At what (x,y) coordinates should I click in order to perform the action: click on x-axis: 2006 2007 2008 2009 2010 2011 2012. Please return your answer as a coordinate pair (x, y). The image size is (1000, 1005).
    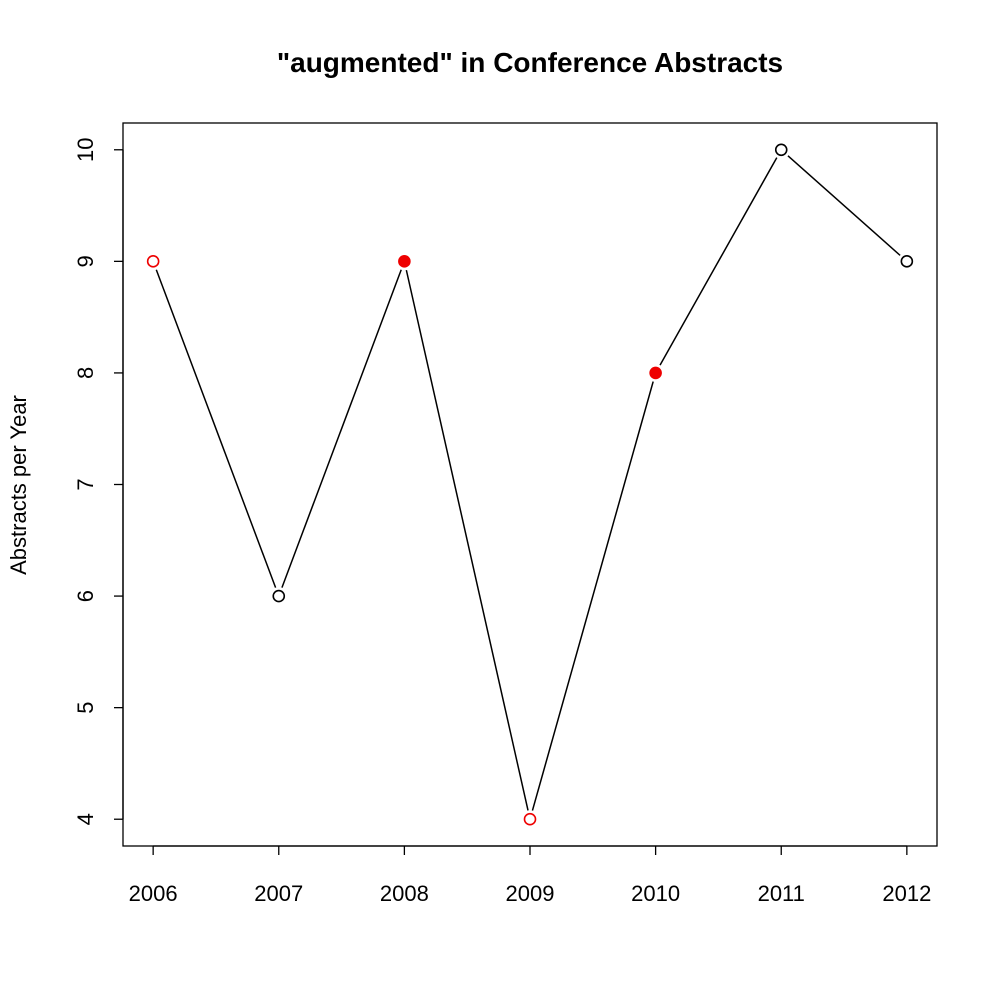
    Looking at the image, I should click on (530, 875).